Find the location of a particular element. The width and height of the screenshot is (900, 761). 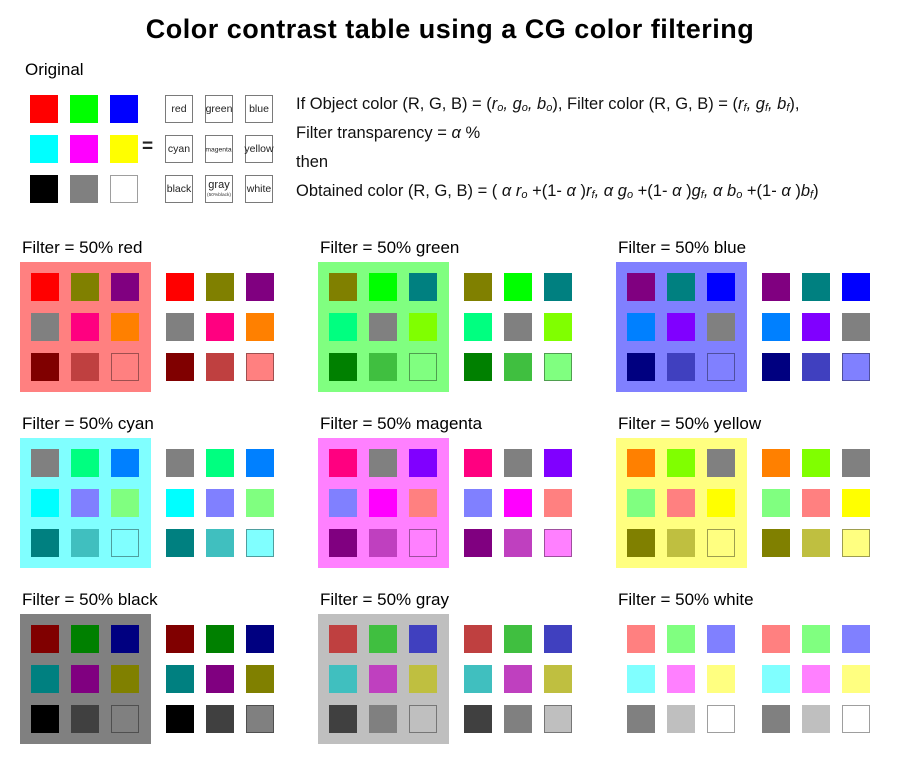

formula-segment: , is located at coordinates (599, 191).